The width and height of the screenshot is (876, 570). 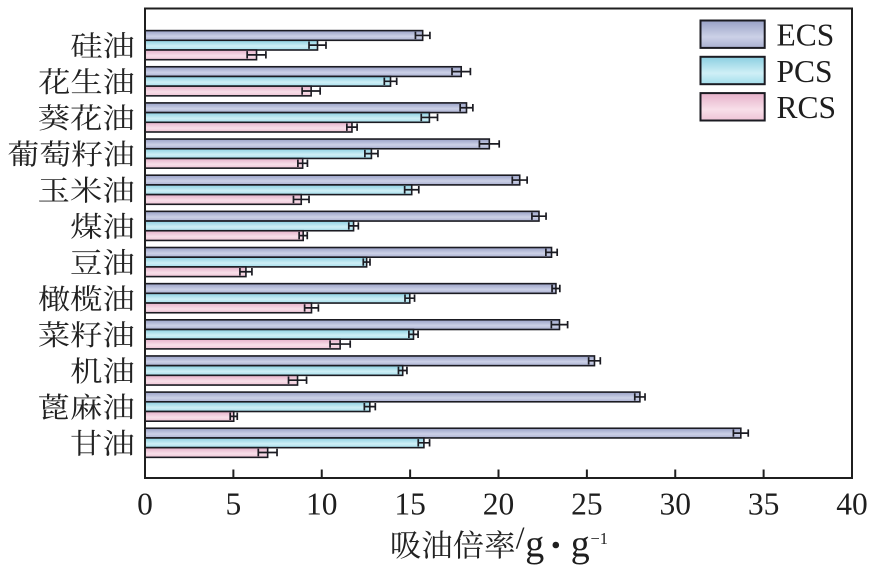 I want to click on svg-text: RCS, so click(x=807, y=107).